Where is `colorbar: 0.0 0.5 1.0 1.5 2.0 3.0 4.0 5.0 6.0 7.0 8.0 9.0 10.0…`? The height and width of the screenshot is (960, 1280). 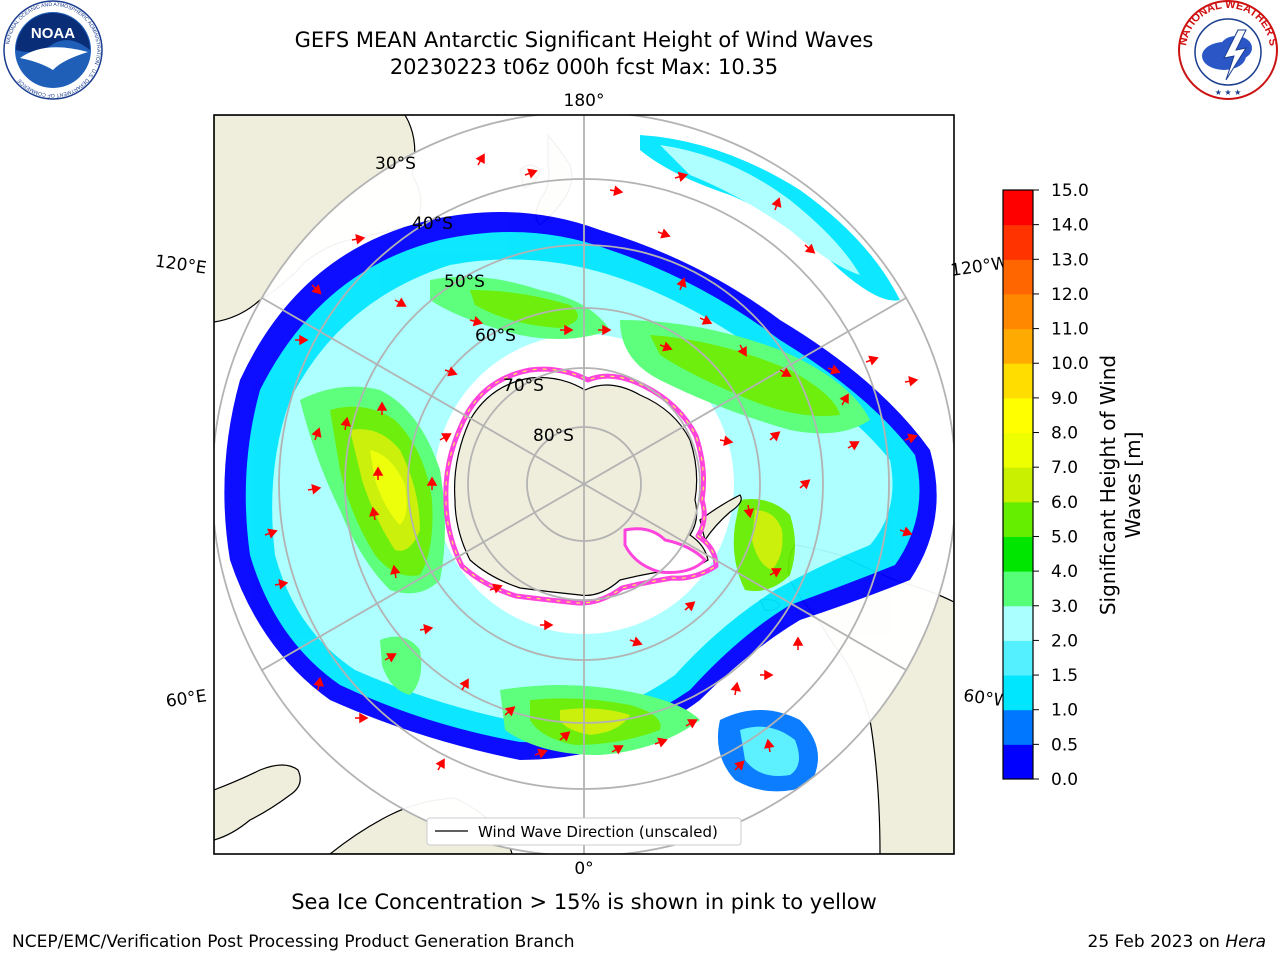
colorbar: 0.0 0.5 1.0 1.5 2.0 3.0 4.0 5.0 6.0 7.0 8.0 9.0 10.0… is located at coordinates (1045, 485).